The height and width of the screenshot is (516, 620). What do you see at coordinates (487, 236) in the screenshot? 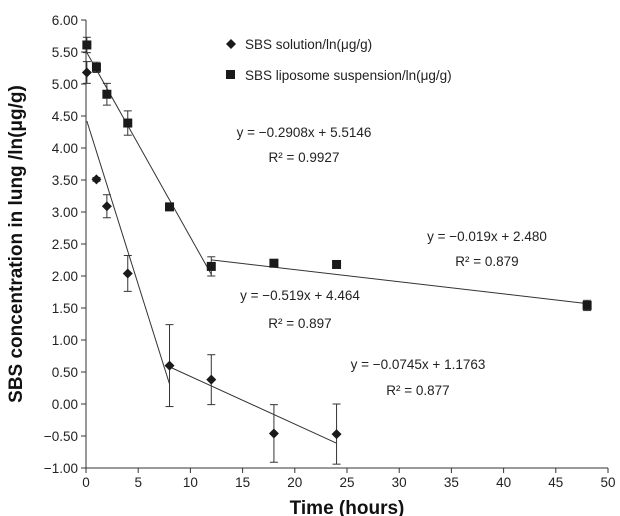
I see `fit-equation-liposome-2: y = −0.019x + 2.480` at bounding box center [487, 236].